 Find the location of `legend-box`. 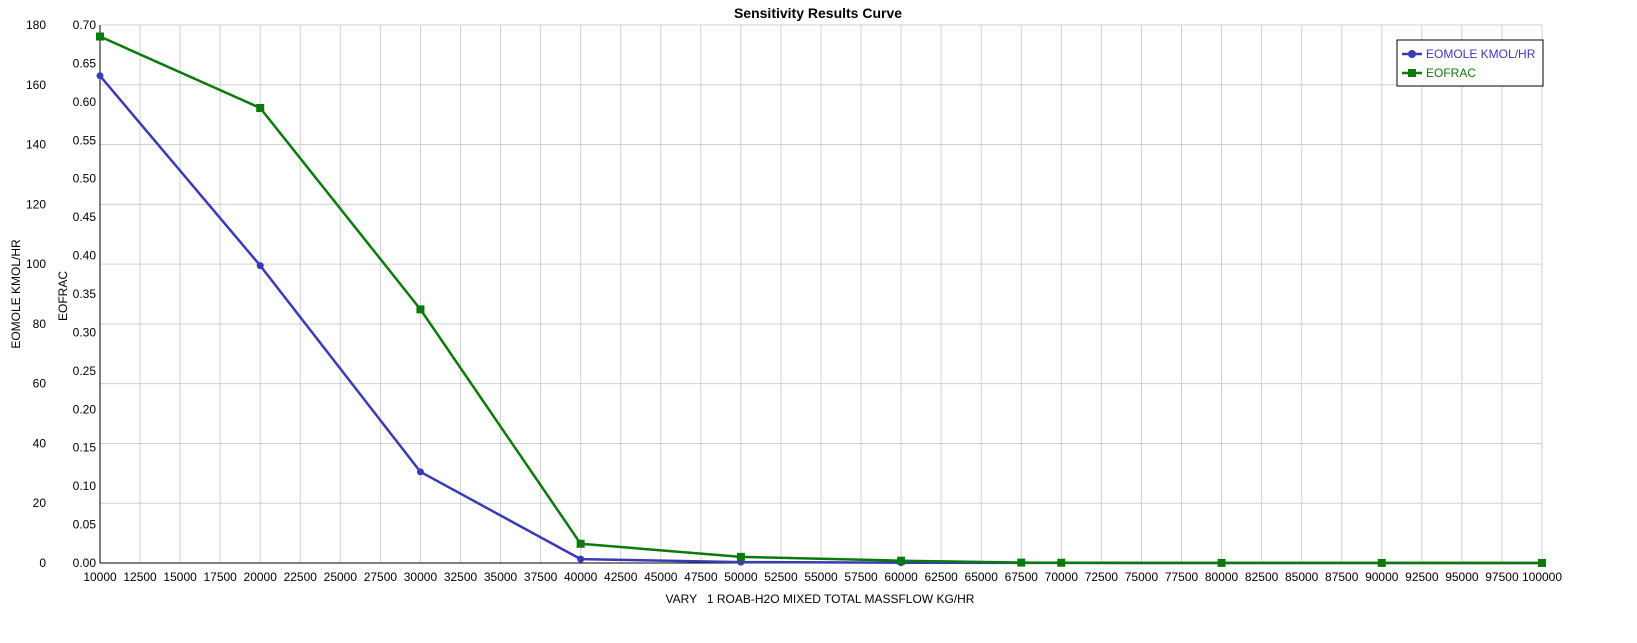

legend-box is located at coordinates (1470, 63).